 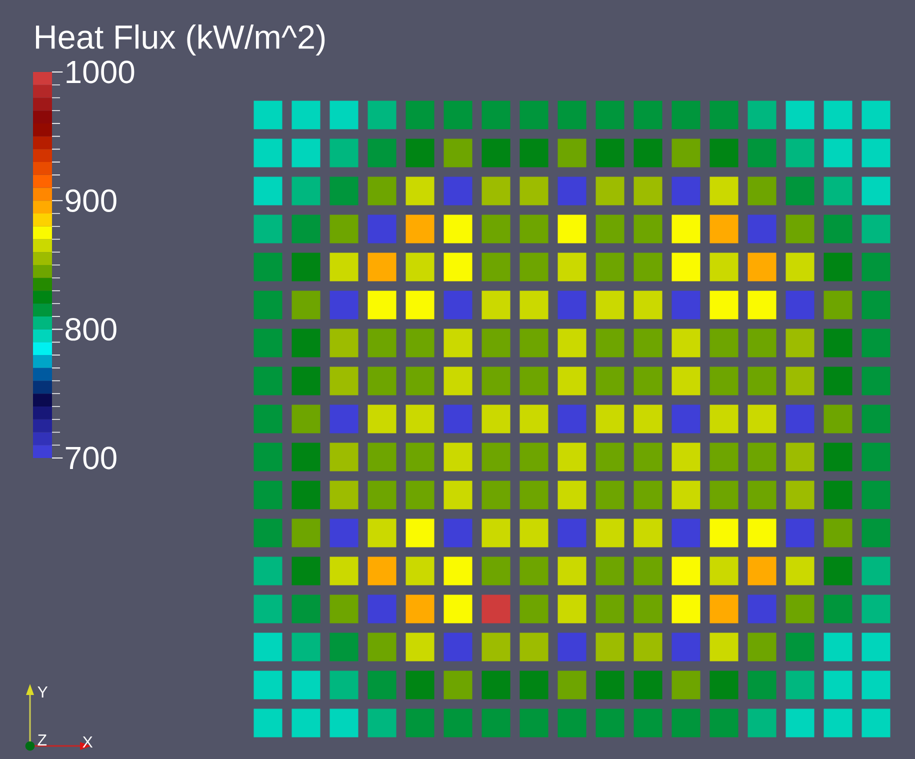 I want to click on color-bar-label: 800, so click(x=91, y=329).